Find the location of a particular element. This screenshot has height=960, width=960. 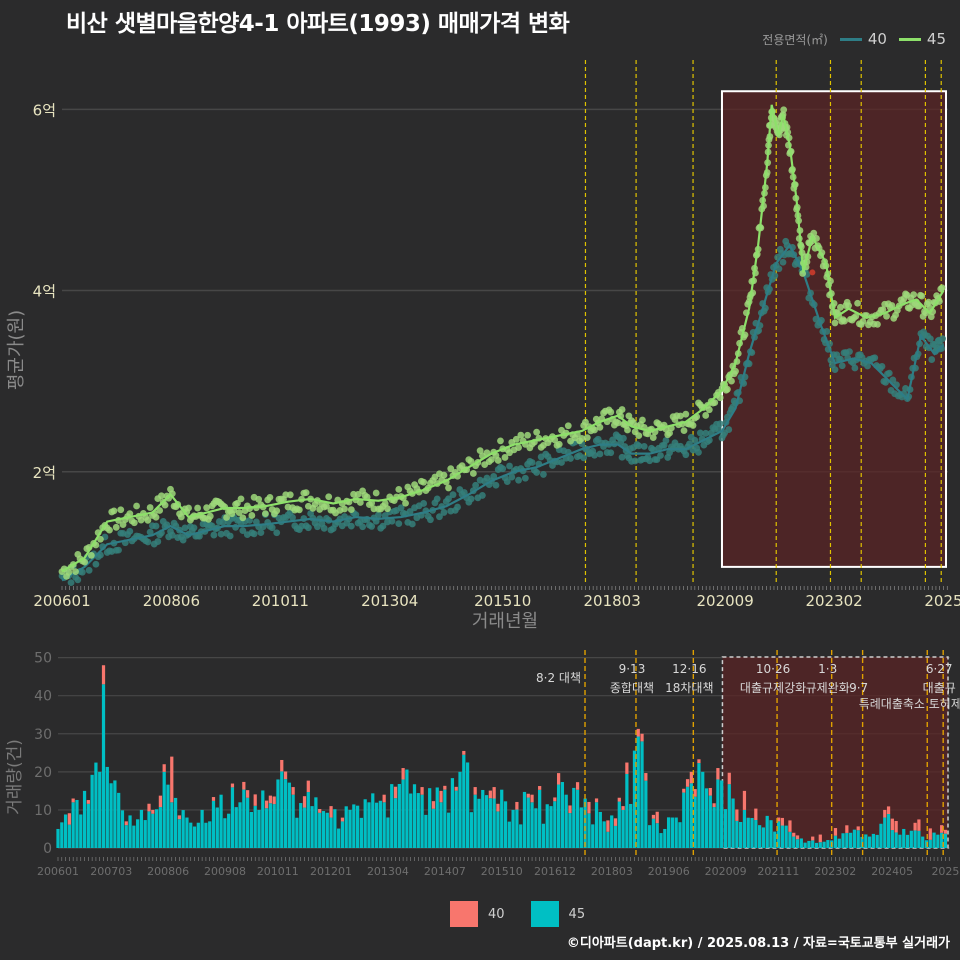

policy-label-date: 1·3 is located at coordinates (827, 669).